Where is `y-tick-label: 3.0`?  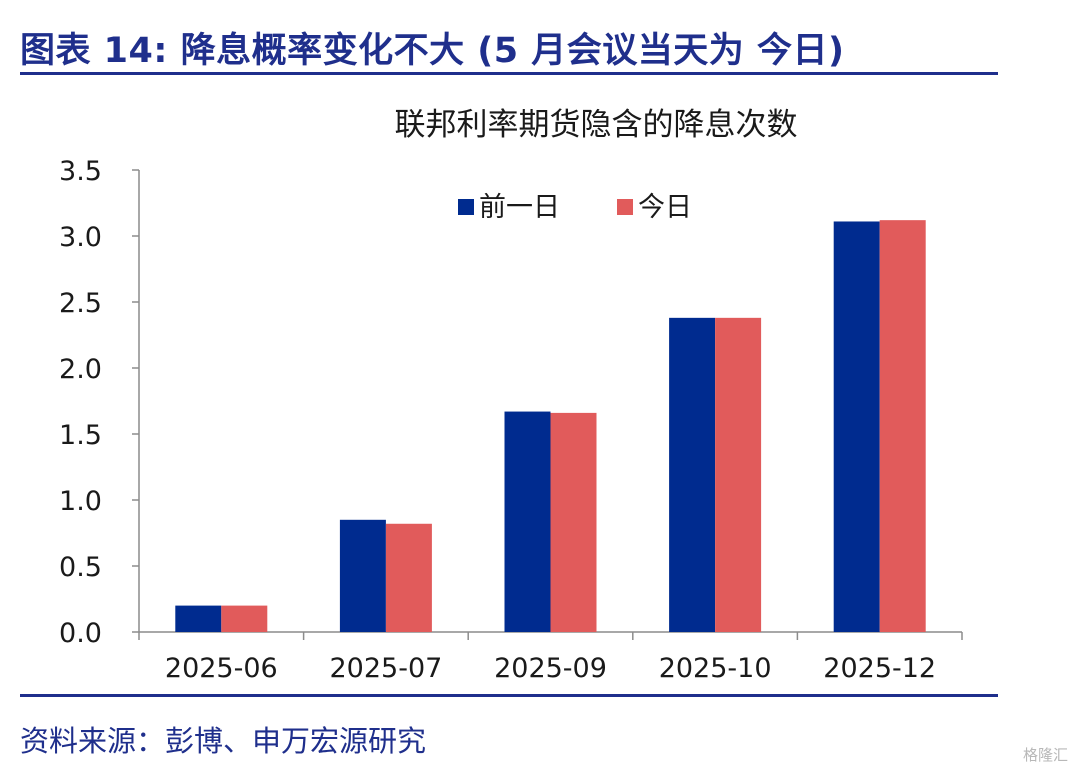
y-tick-label: 3.0 is located at coordinates (80, 237).